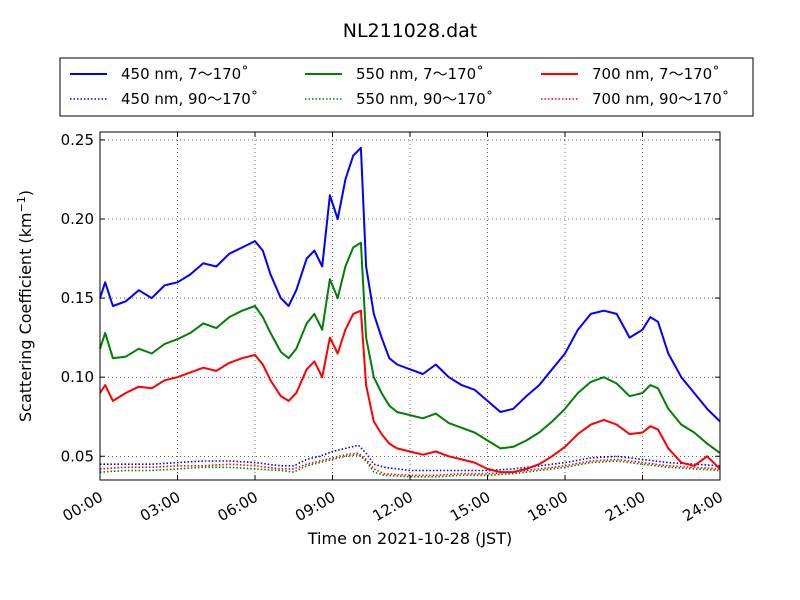  Describe the element at coordinates (77, 298) in the screenshot. I see `y-tick-label: 0.15` at that location.